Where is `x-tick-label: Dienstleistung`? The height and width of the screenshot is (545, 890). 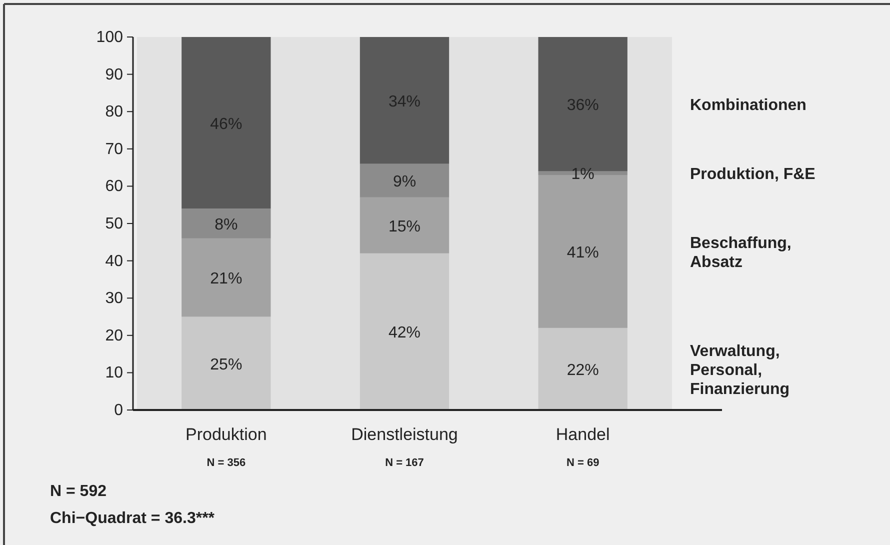 x-tick-label: Dienstleistung is located at coordinates (404, 434).